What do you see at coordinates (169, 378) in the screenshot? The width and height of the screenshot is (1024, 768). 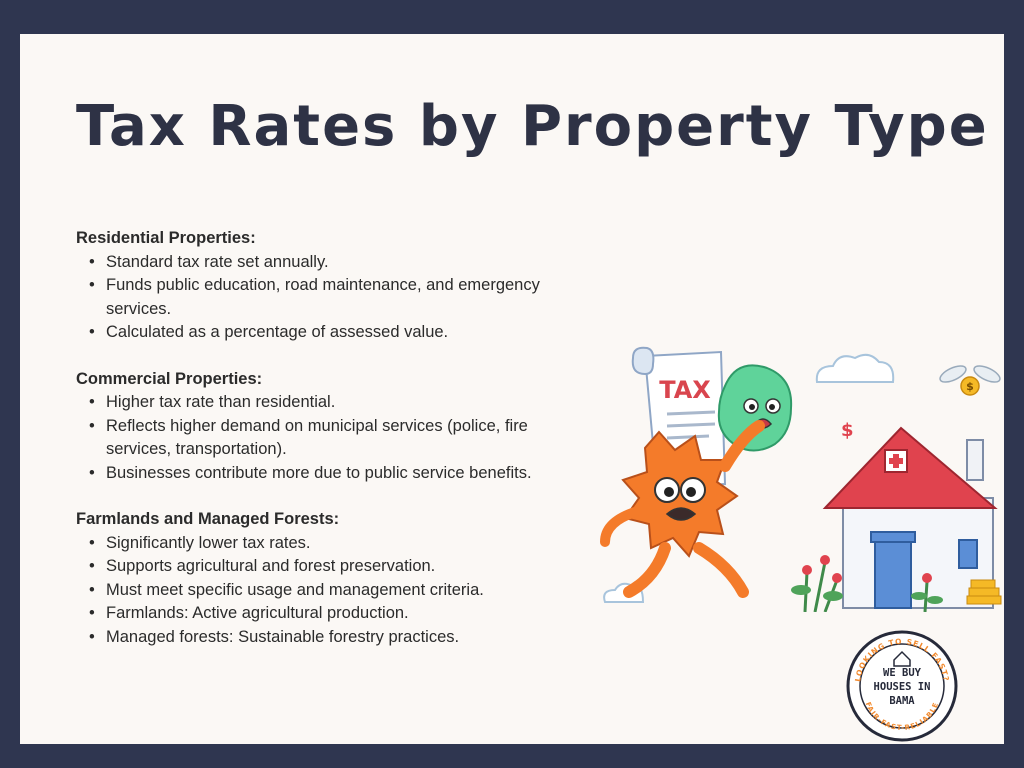 I see `section-heading: Commercial Properties:` at bounding box center [169, 378].